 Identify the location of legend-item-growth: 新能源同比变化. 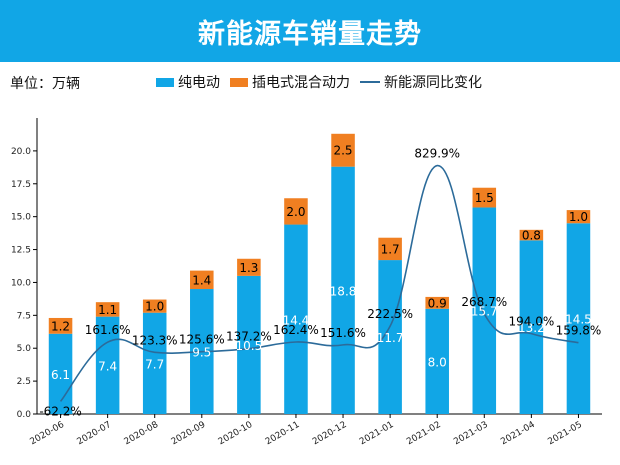
(421, 82).